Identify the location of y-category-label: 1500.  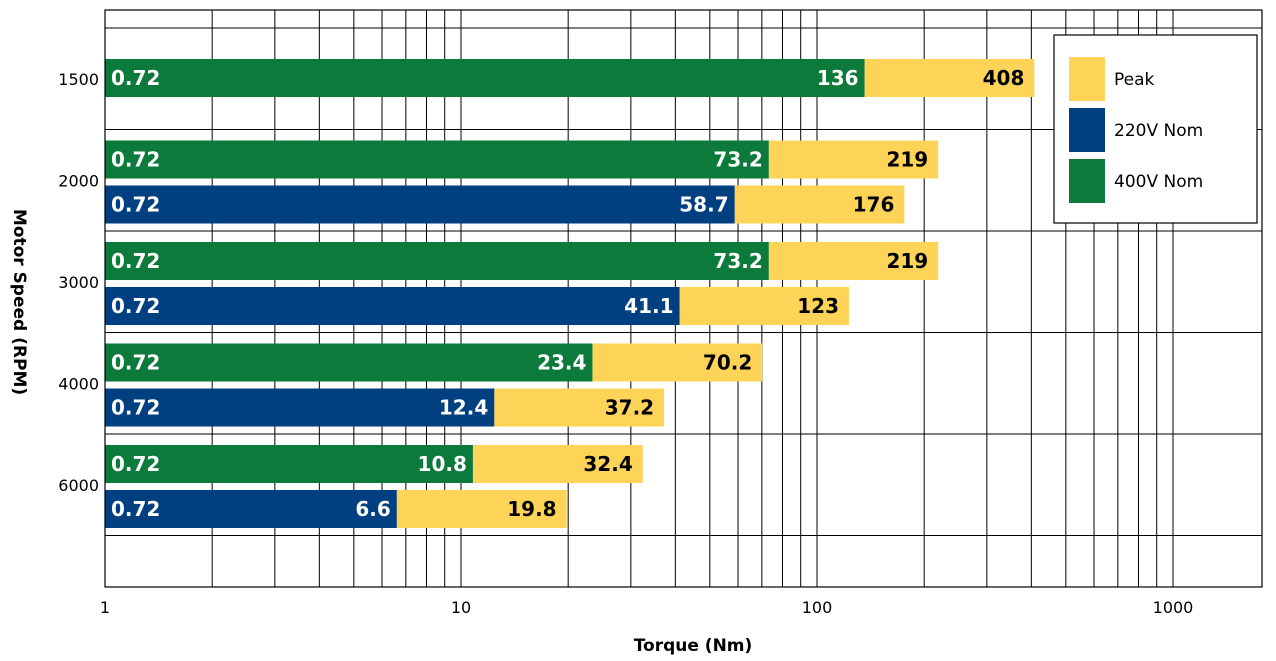
(78, 79).